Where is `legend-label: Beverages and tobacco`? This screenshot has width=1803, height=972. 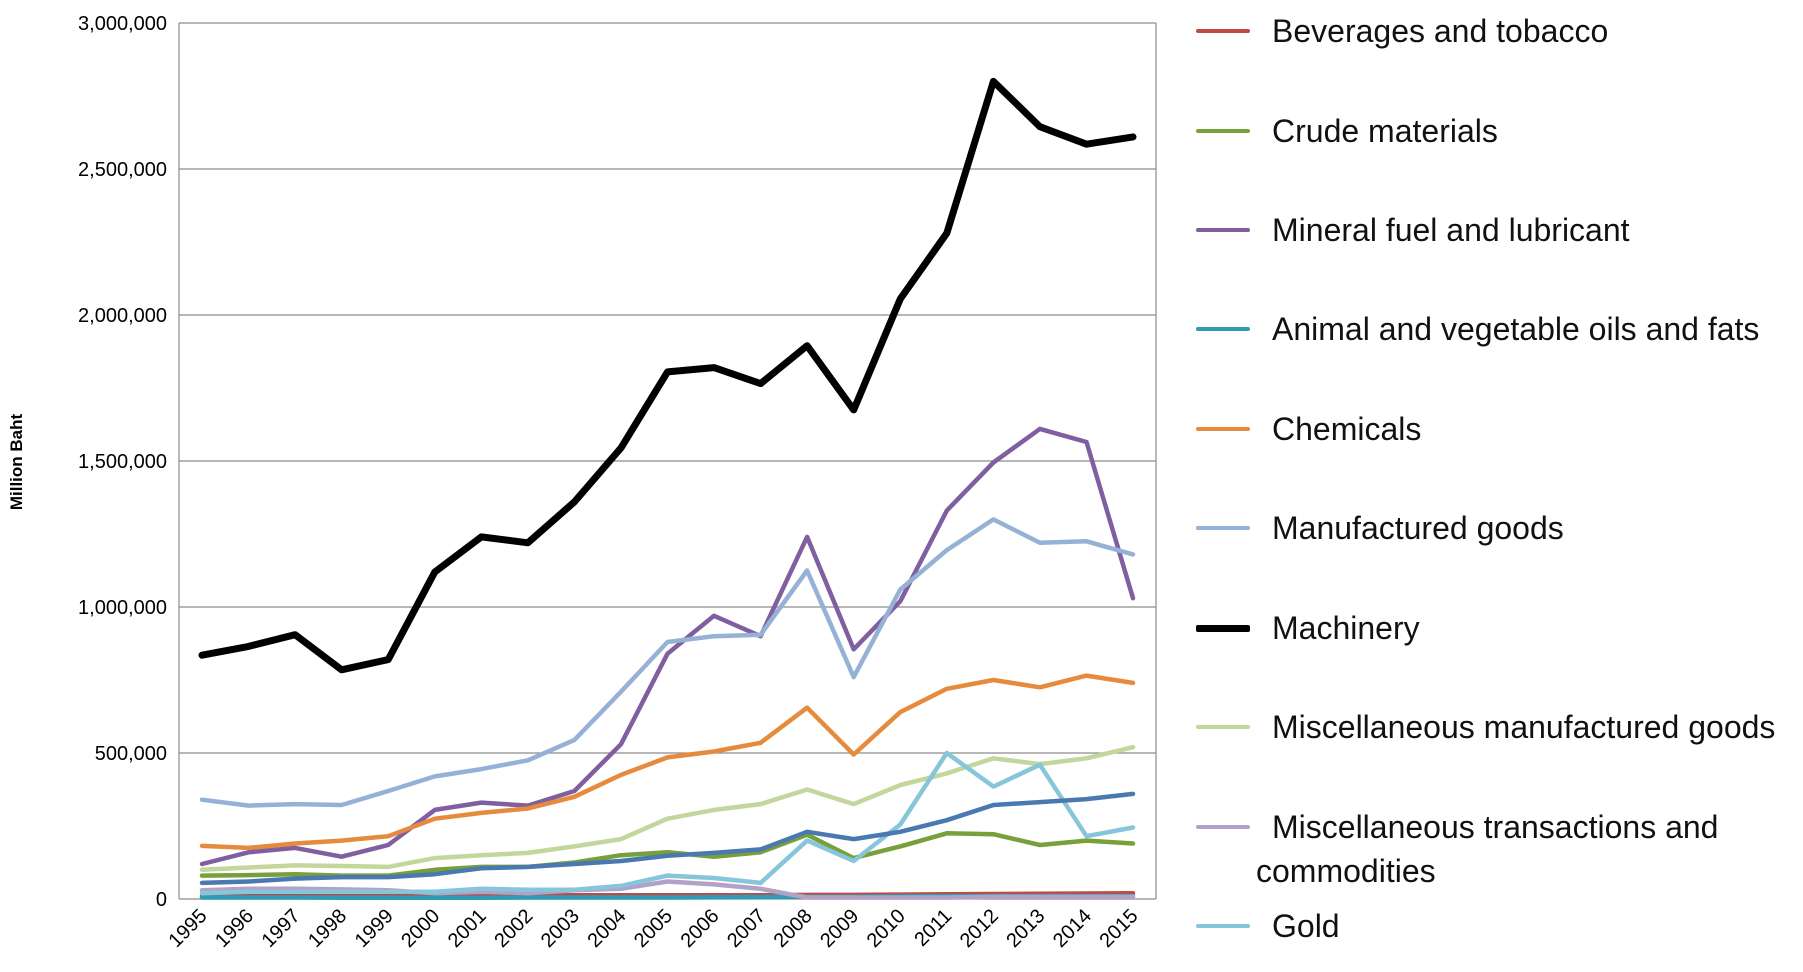 legend-label: Beverages and tobacco is located at coordinates (1440, 31).